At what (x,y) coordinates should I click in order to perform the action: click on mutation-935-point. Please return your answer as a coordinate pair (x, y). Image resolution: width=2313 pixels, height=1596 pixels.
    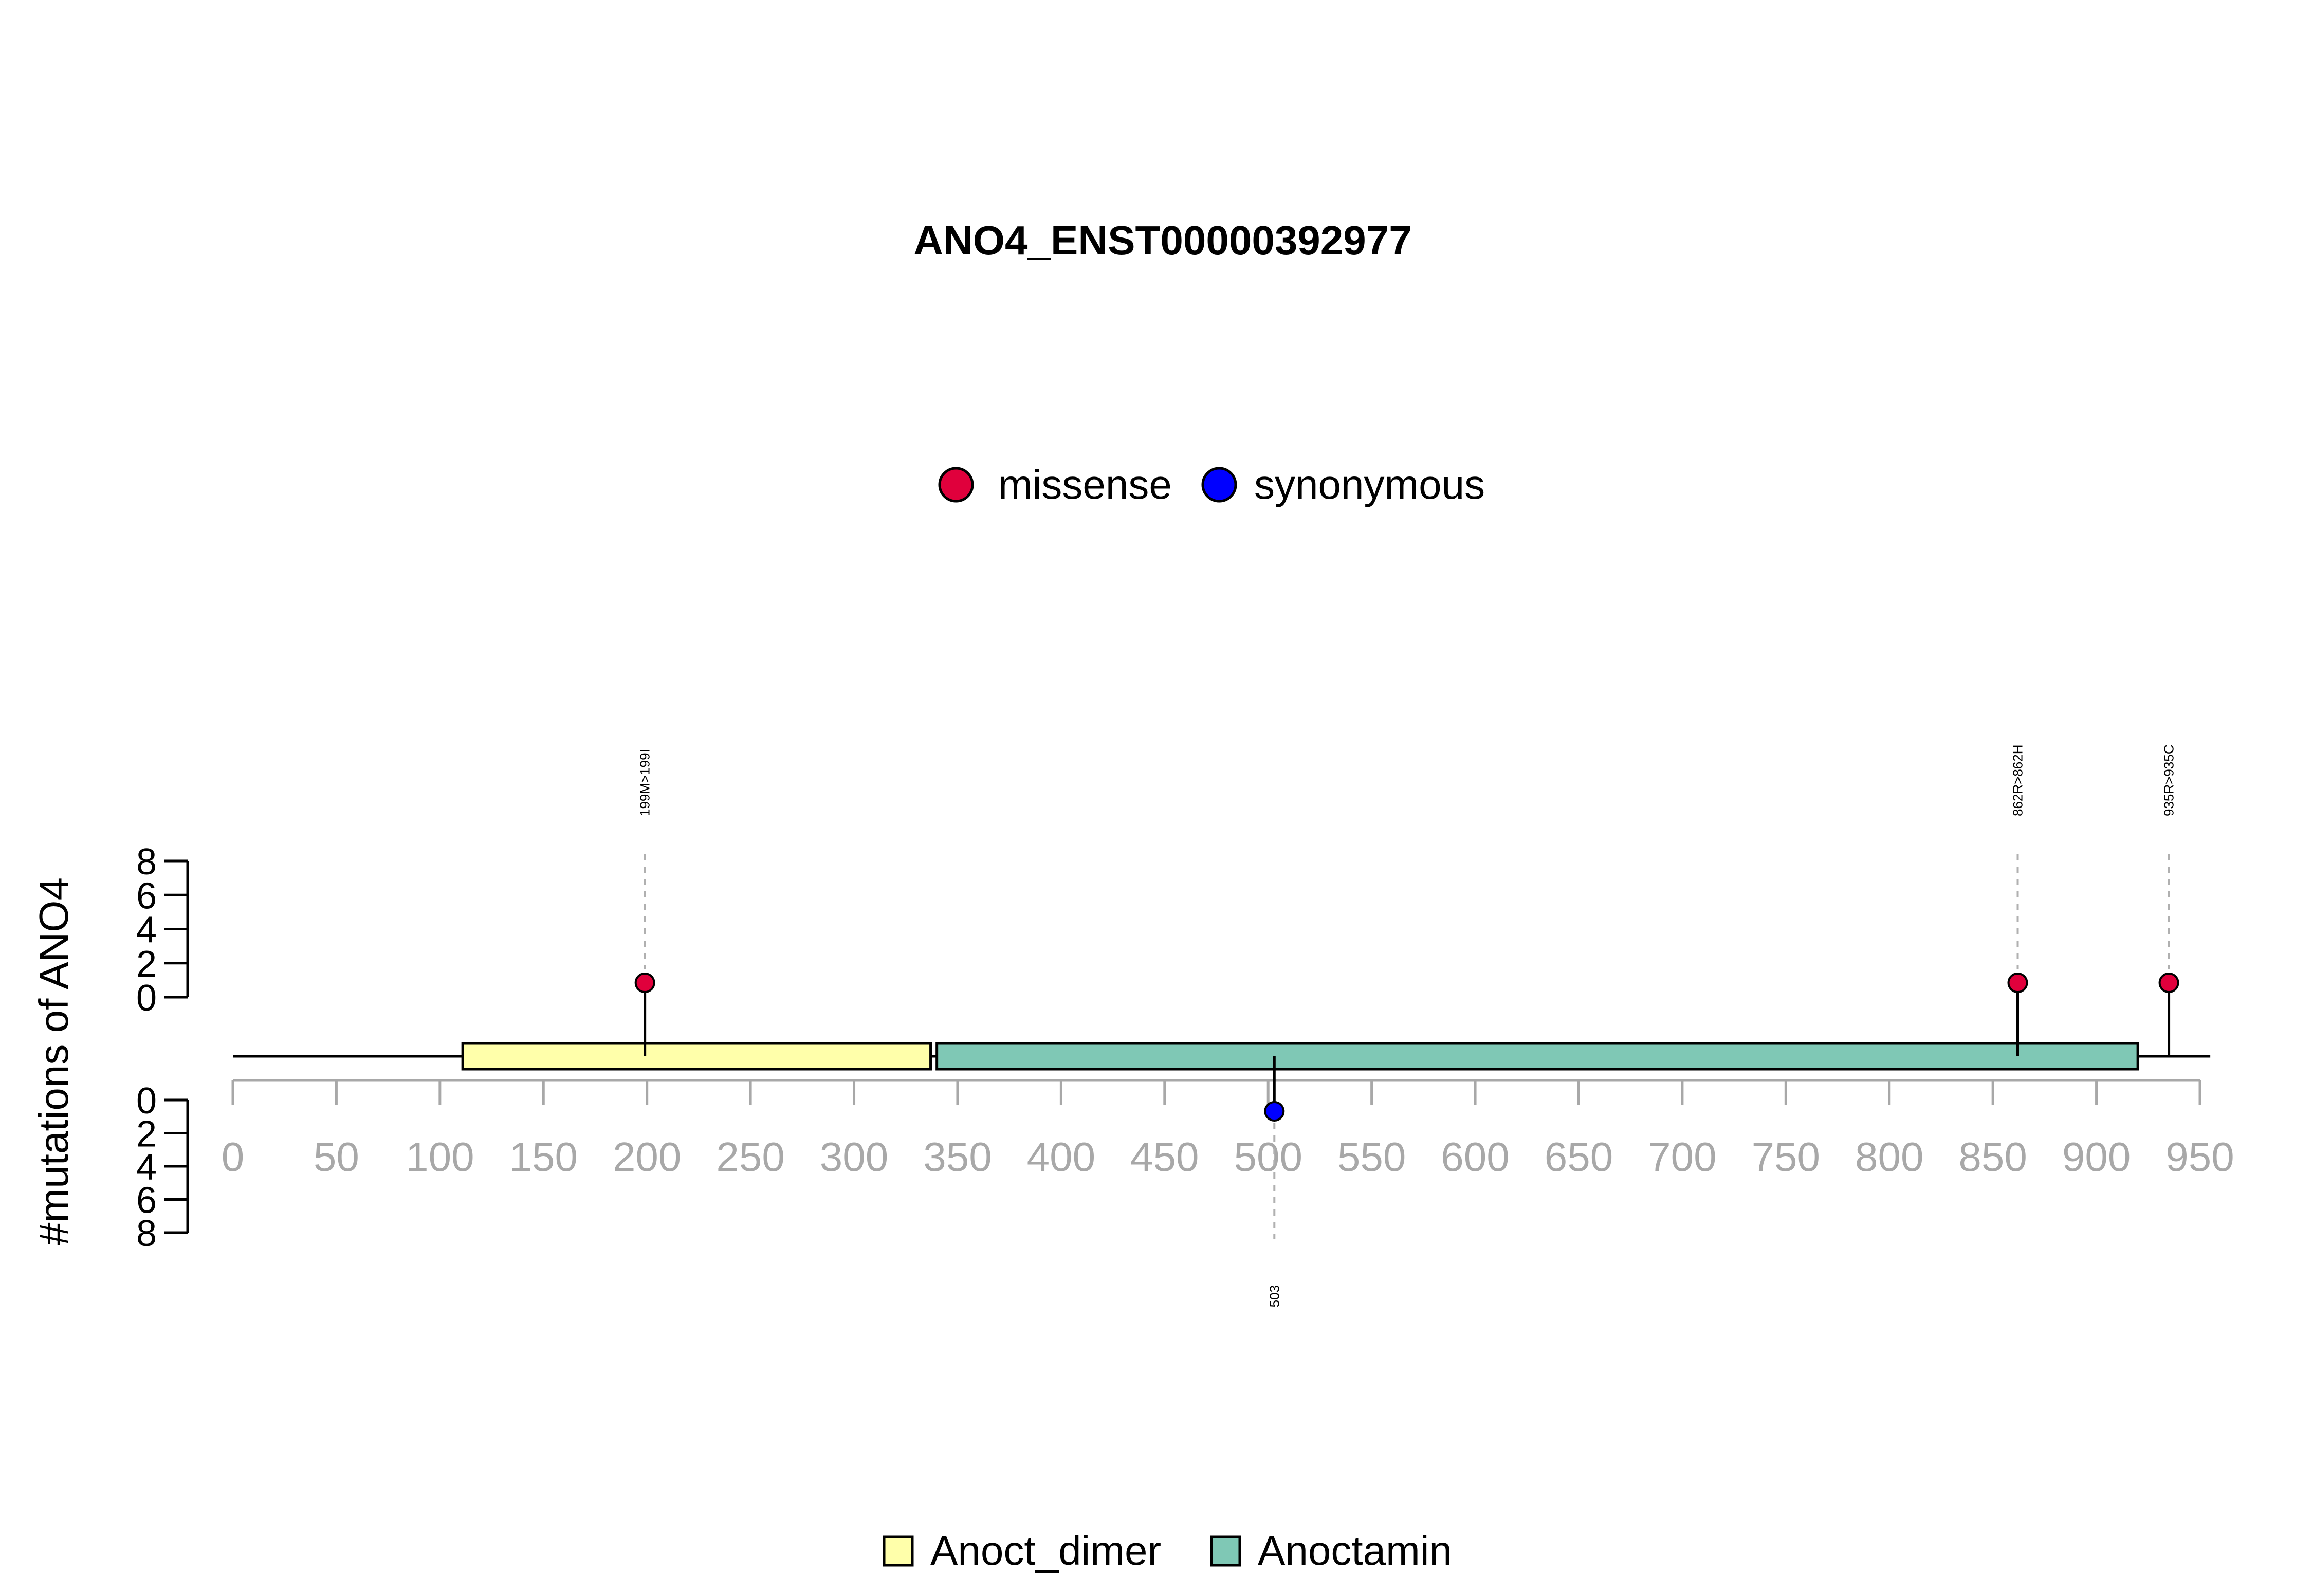
    Looking at the image, I should click on (2168, 983).